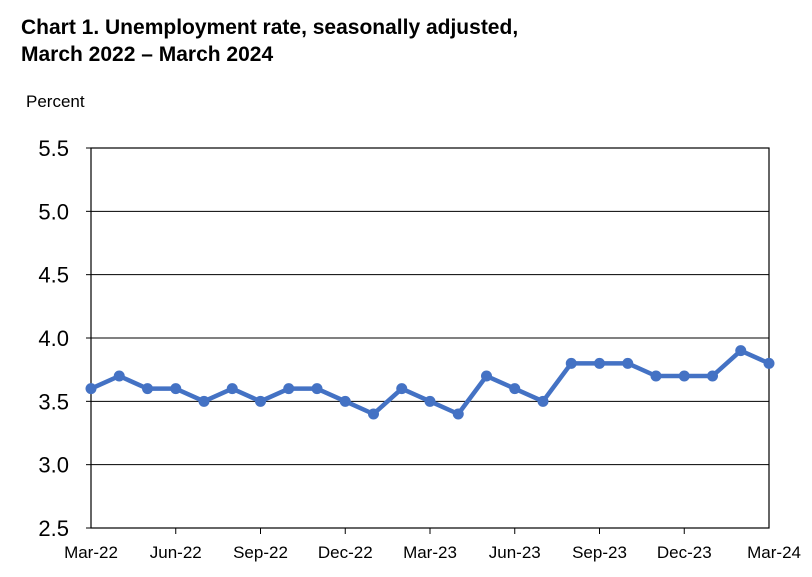 The image size is (812, 577). I want to click on y-tick-label: 5.5, so click(53, 148).